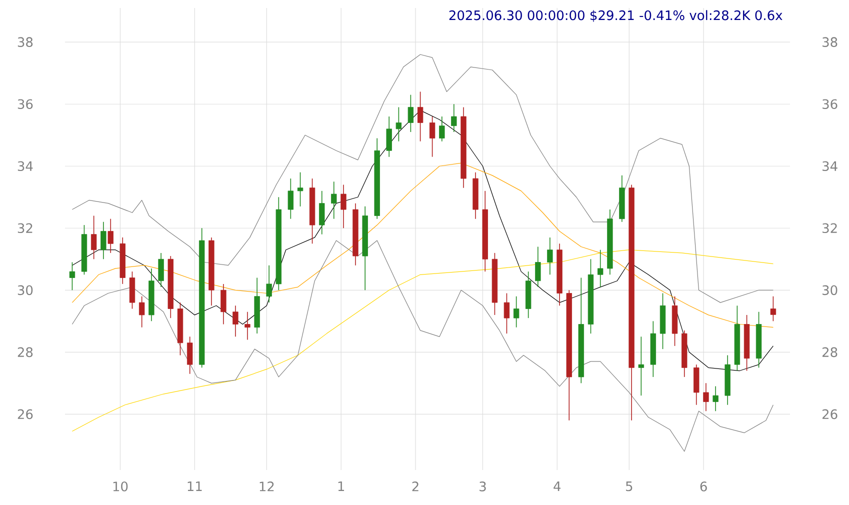  What do you see at coordinates (703, 487) in the screenshot?
I see `x-tick-label: 6` at bounding box center [703, 487].